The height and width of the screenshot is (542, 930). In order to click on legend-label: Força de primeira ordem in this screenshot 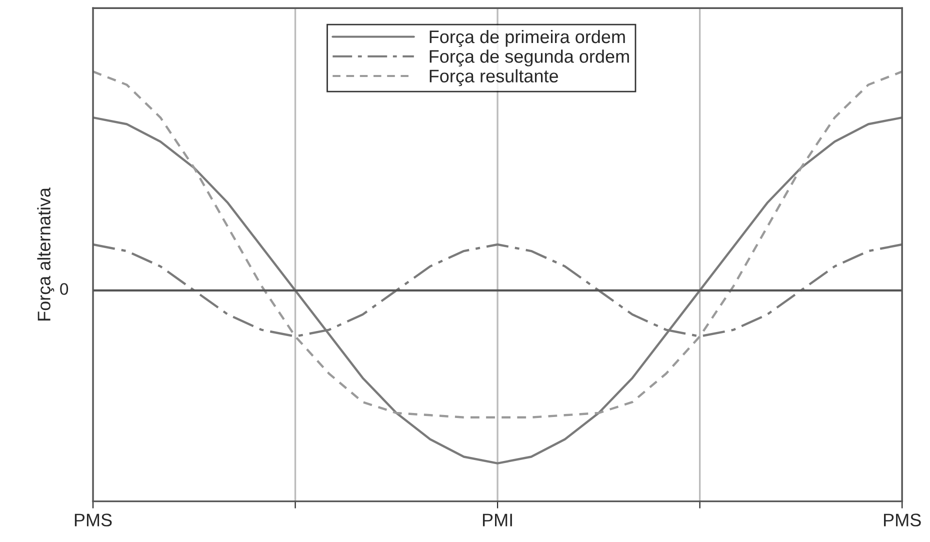, I will do `click(527, 38)`.